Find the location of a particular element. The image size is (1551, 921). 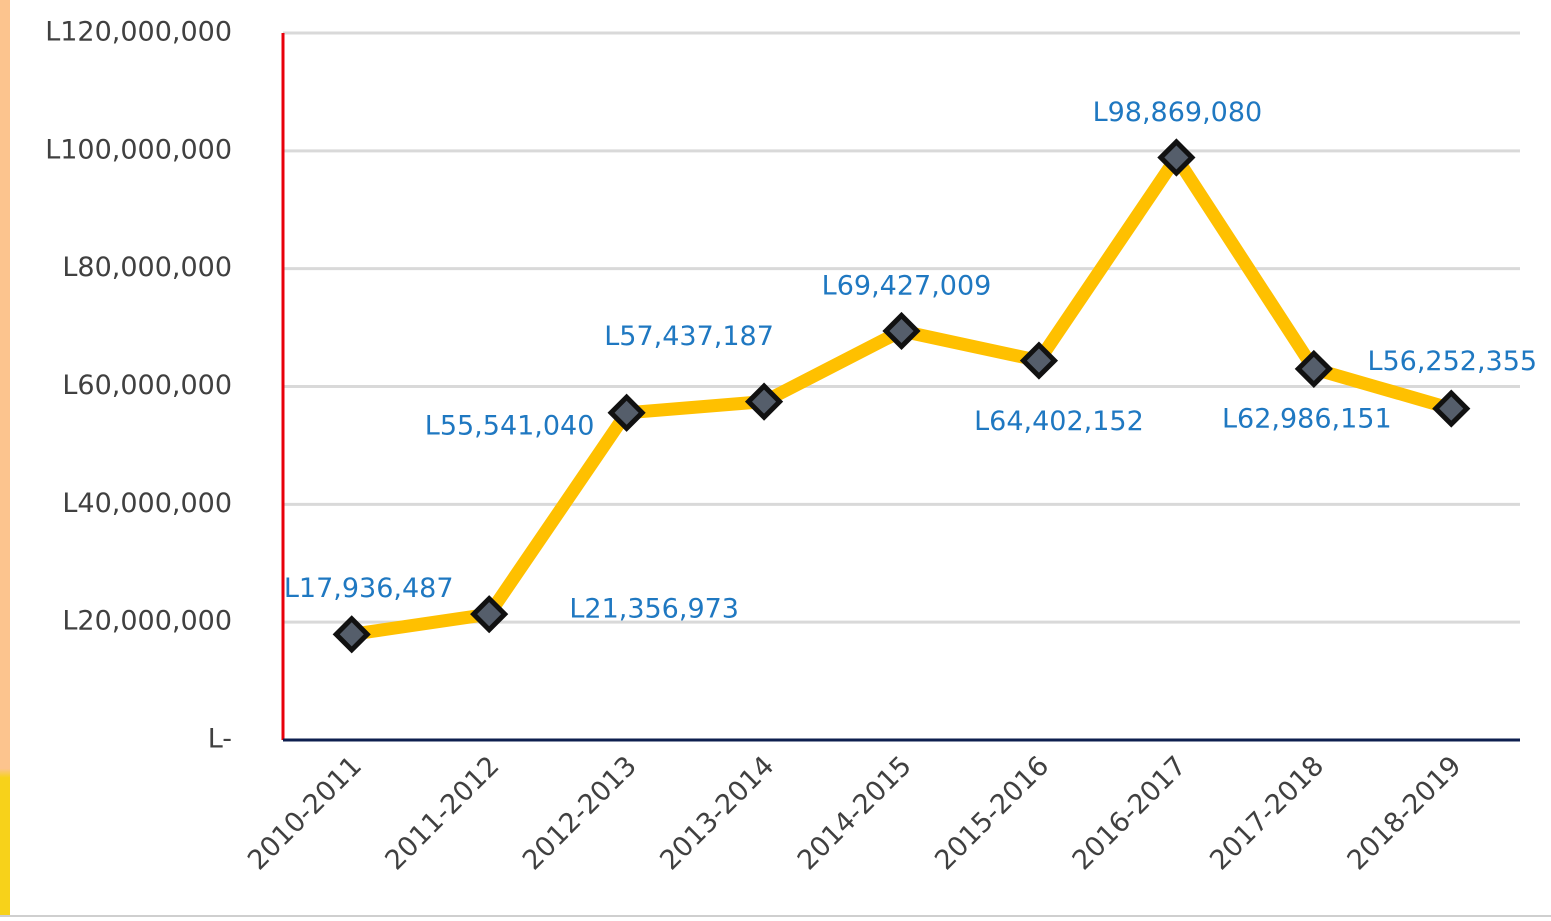

data-label: L17,936,487 is located at coordinates (369, 588).